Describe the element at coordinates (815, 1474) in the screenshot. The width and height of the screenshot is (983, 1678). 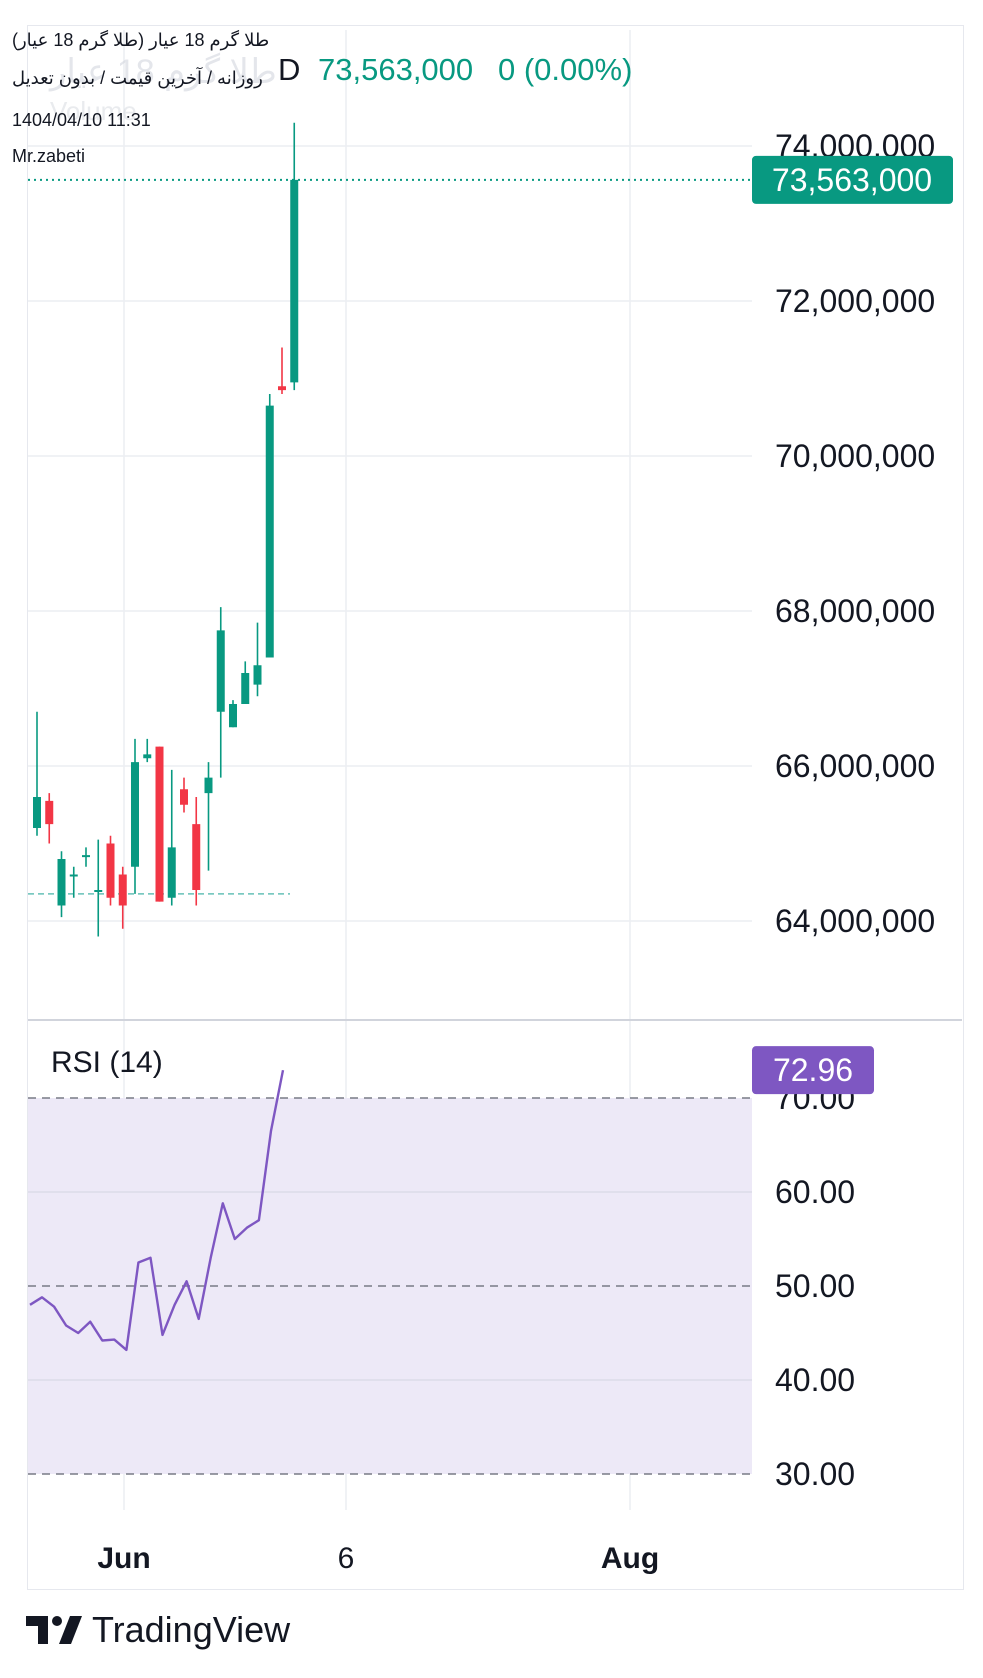
I see `rsi-tick-label: 30.00` at that location.